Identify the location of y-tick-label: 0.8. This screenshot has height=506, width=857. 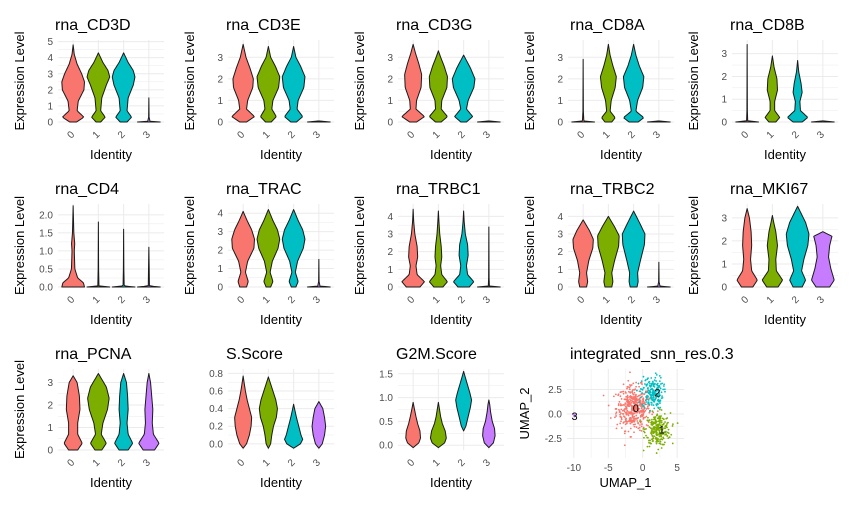
(216, 374).